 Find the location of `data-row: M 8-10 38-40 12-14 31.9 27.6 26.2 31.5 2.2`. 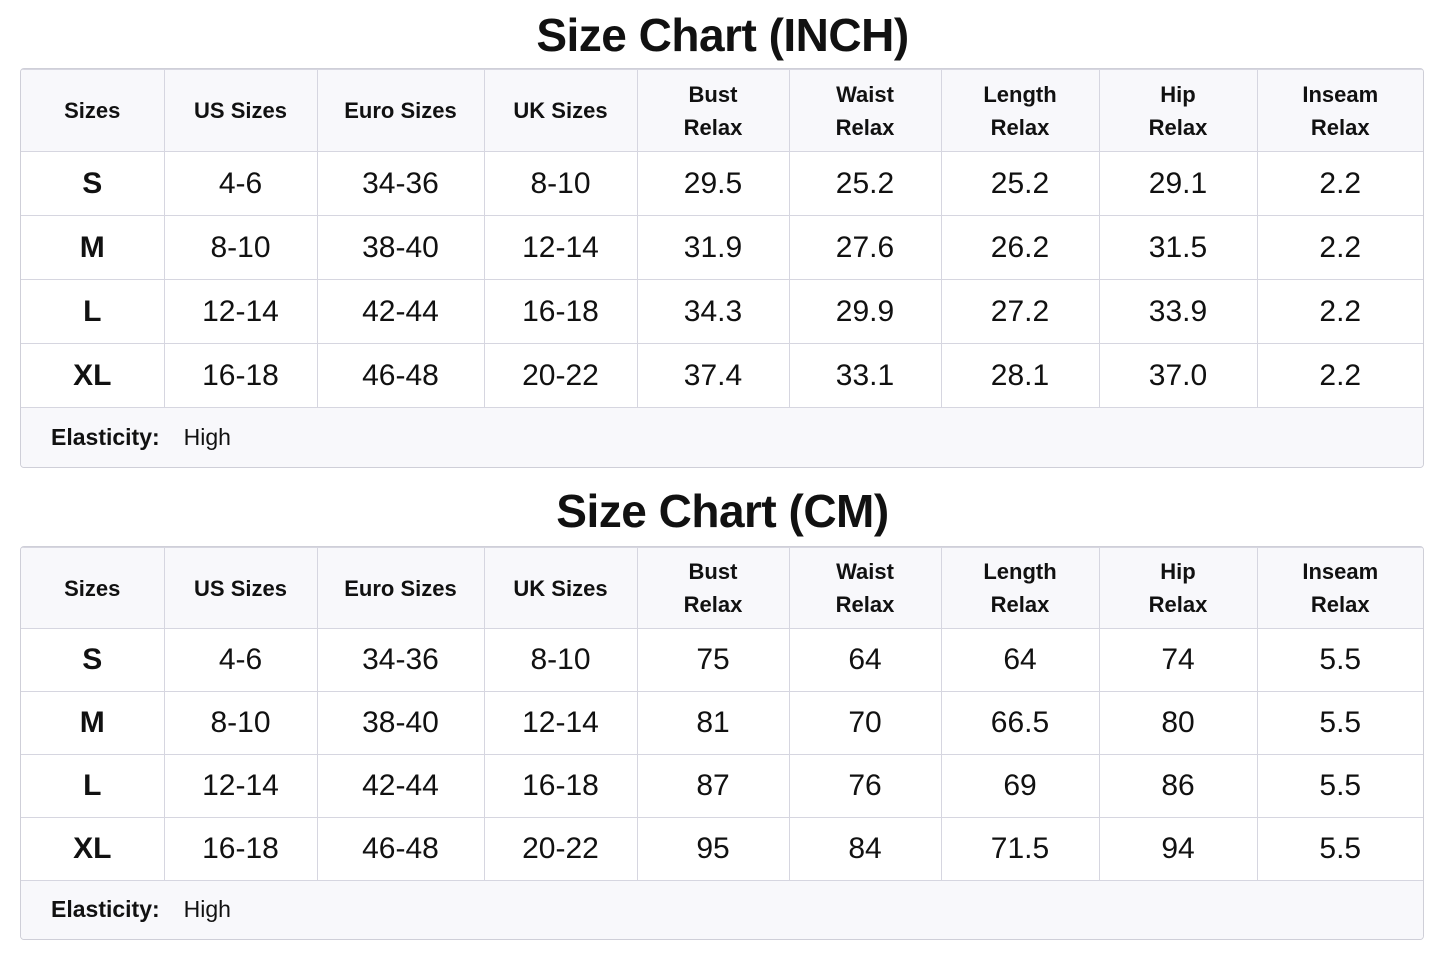

data-row: M 8-10 38-40 12-14 31.9 27.6 26.2 31.5 2.2 is located at coordinates (722, 247).